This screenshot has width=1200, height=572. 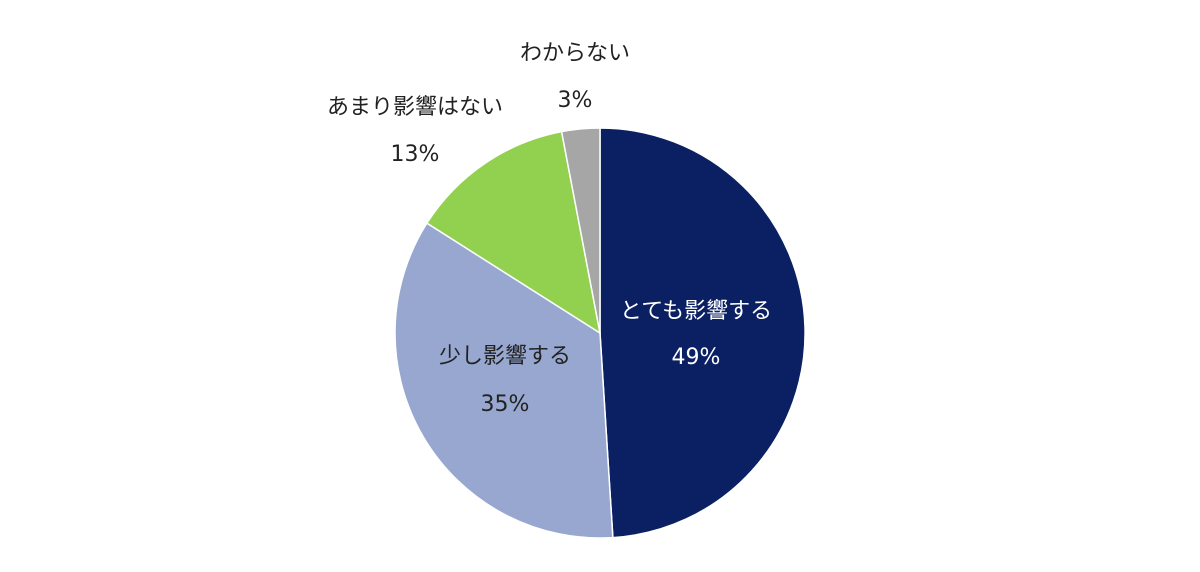 I want to click on slice-totemo, so click(x=702, y=333).